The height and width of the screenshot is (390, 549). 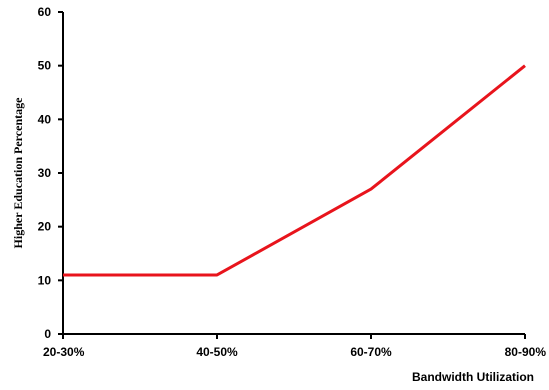 I want to click on x-tick-label: 40-50%, so click(x=217, y=352).